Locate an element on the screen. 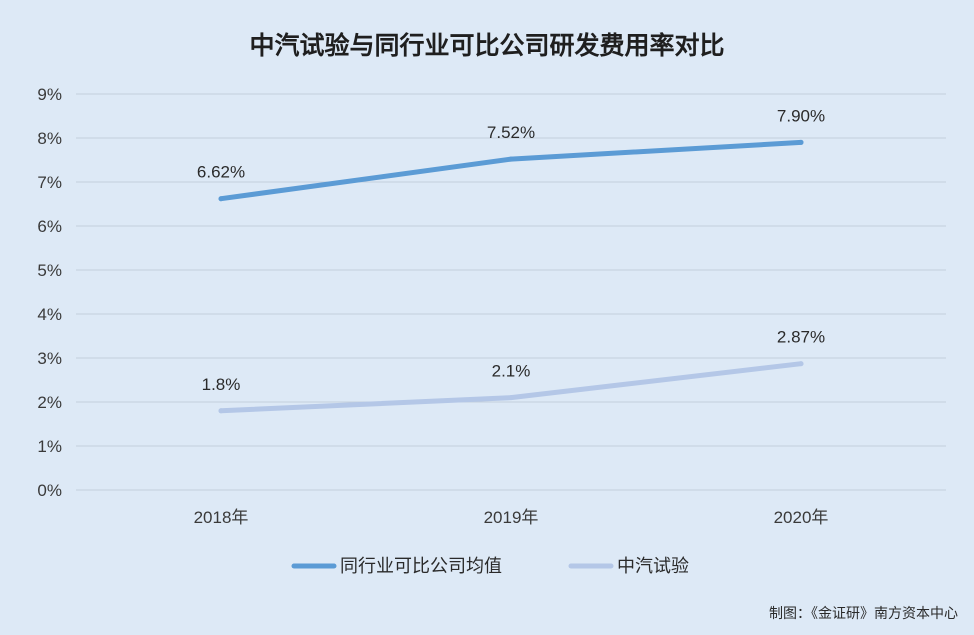 This screenshot has height=635, width=974. source-note: 制图：《金证研》南方资本中心 is located at coordinates (863, 614).